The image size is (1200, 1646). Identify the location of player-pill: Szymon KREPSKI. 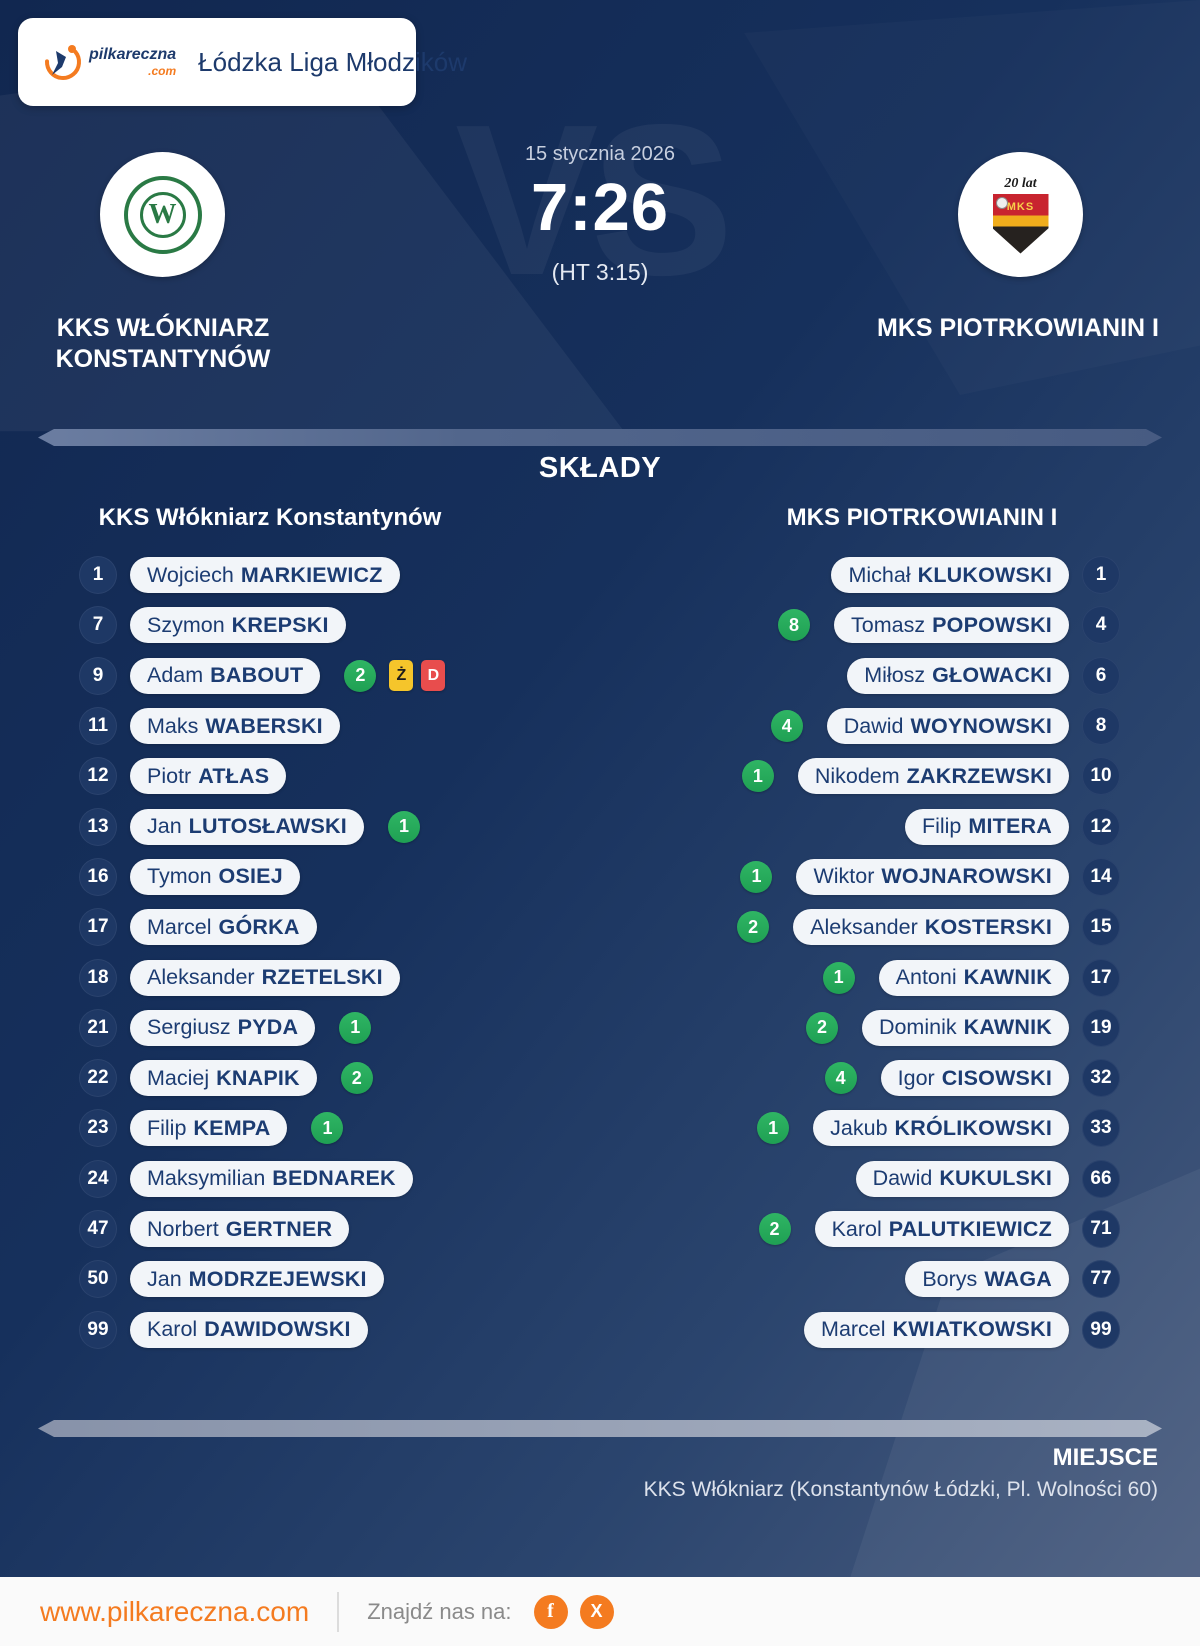
(238, 625).